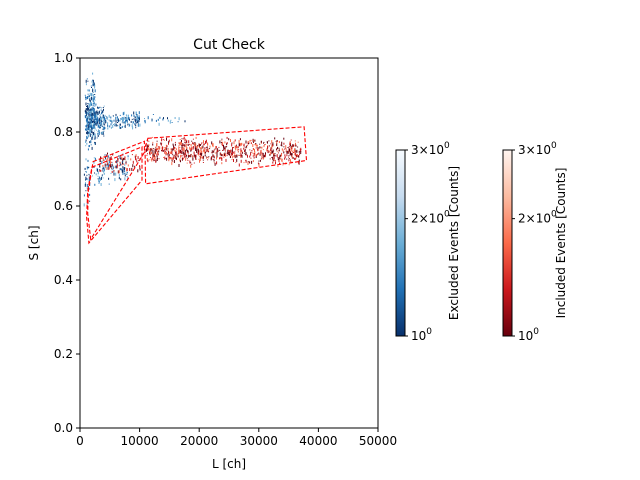 This screenshot has width=640, height=480. I want to click on excluded-events-layer, so click(134, 139).